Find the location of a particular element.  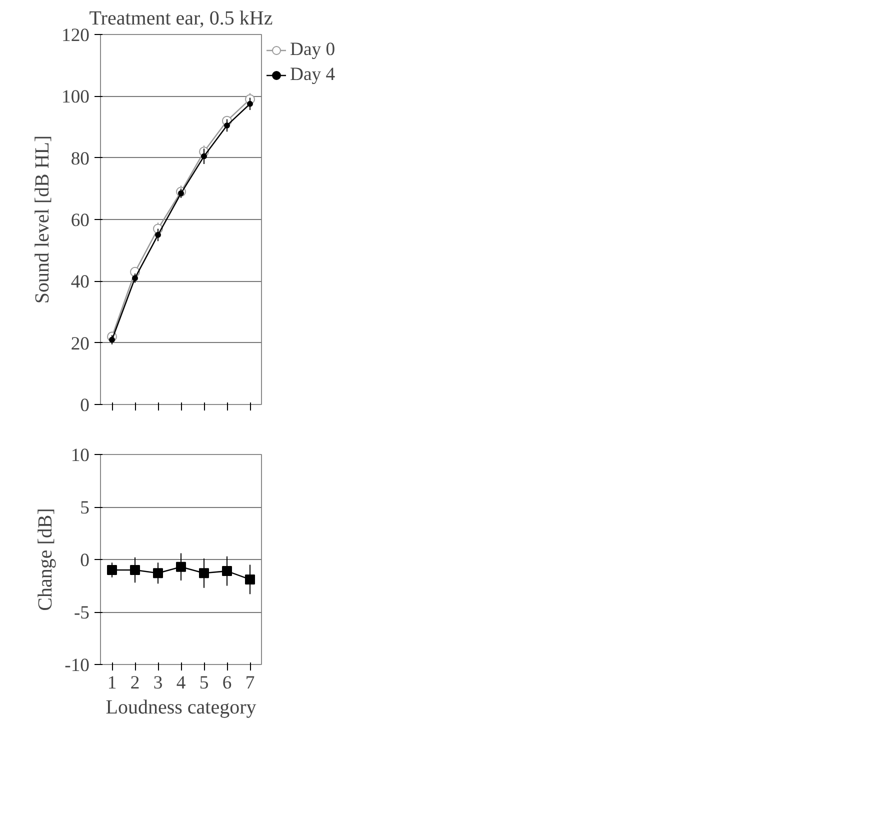

y-tick-label: 20 is located at coordinates (80, 343).